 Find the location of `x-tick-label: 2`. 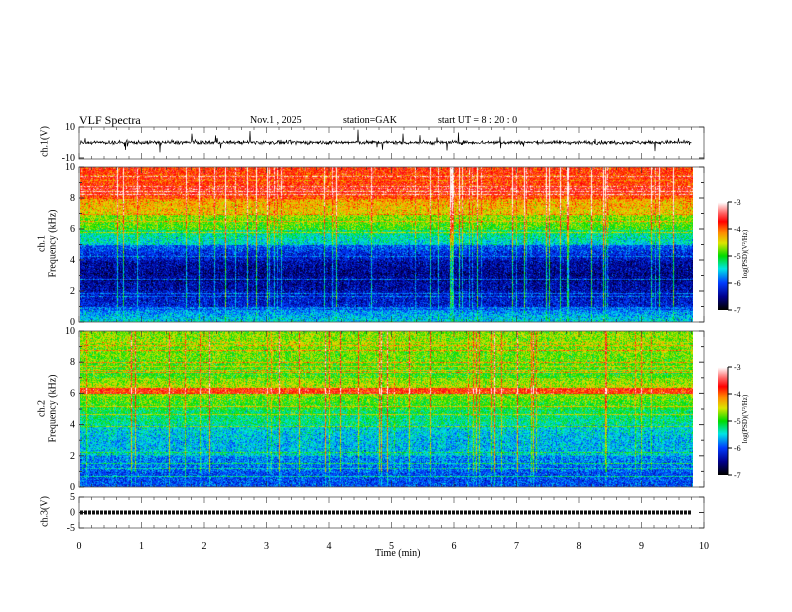

x-tick-label: 2 is located at coordinates (204, 546).